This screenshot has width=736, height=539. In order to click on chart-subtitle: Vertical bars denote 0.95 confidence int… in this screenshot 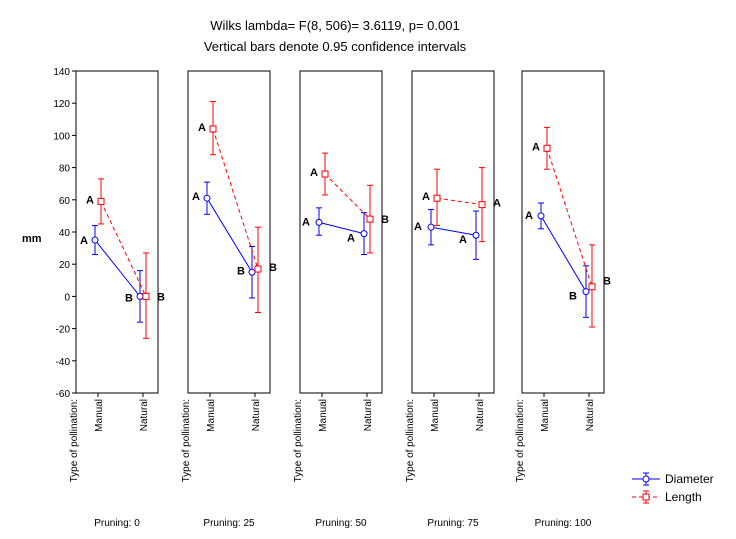, I will do `click(335, 46)`.